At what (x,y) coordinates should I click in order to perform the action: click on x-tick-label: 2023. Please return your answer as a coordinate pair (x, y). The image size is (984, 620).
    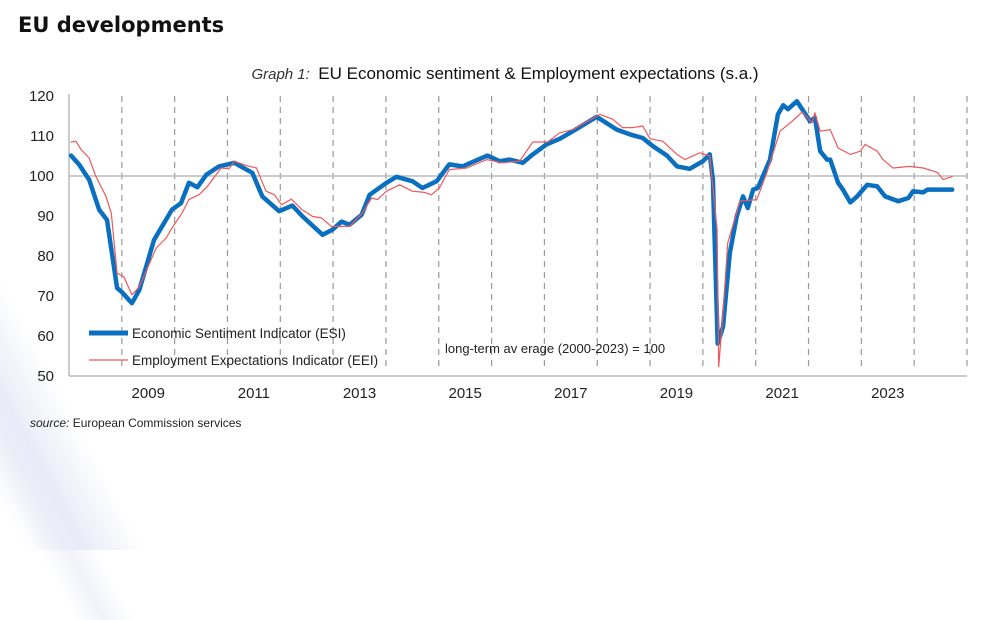
    Looking at the image, I should click on (887, 393).